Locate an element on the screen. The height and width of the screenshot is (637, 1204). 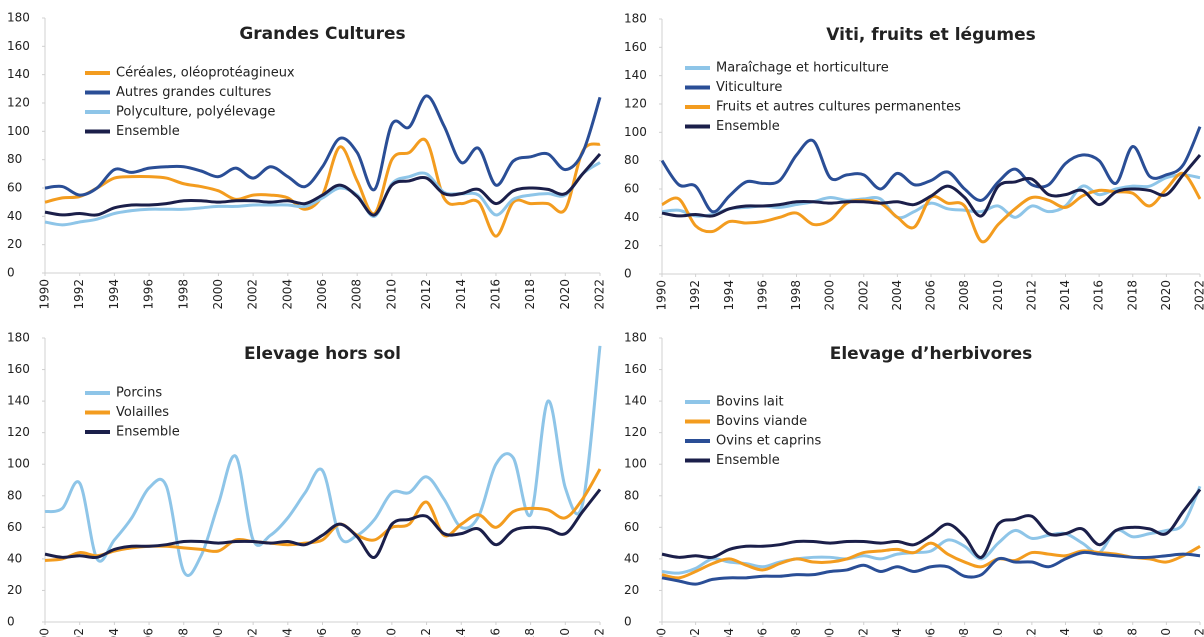
x-tick-label: 1996 is located at coordinates (149, 294).